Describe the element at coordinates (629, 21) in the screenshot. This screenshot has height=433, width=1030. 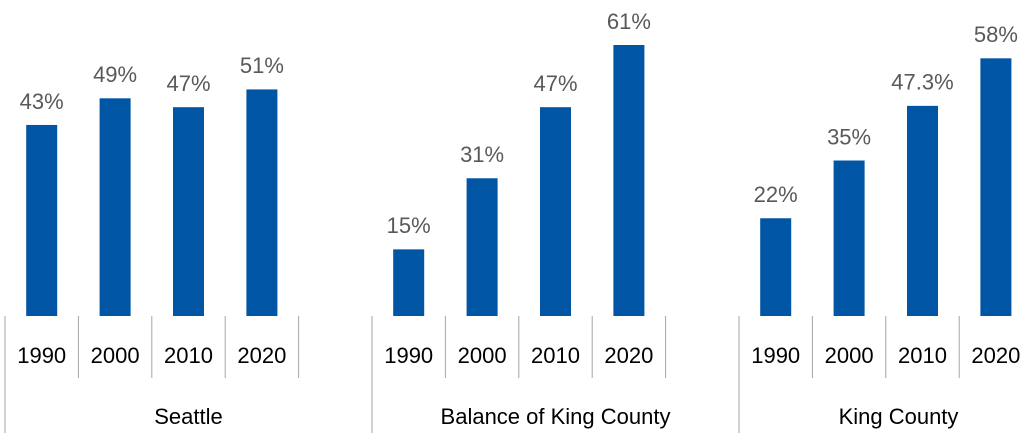
I see `value-label: 61%` at that location.